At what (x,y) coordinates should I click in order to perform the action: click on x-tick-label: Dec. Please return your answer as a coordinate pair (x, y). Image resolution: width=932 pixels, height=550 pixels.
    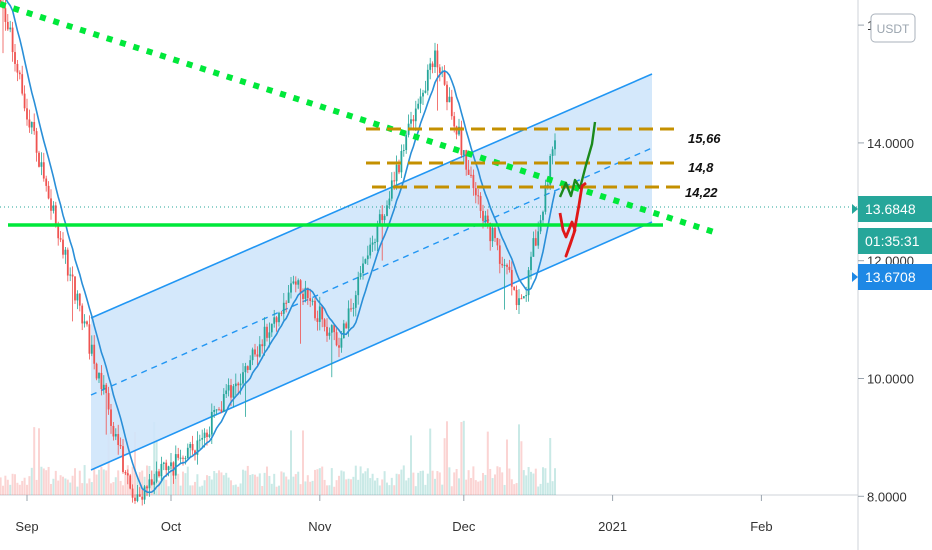
    Looking at the image, I should click on (464, 526).